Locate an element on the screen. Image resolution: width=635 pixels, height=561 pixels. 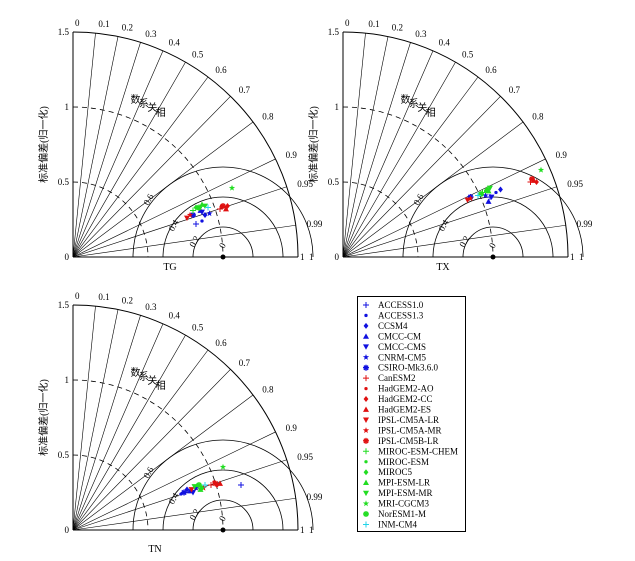
panel-label: TG is located at coordinates (169, 267).